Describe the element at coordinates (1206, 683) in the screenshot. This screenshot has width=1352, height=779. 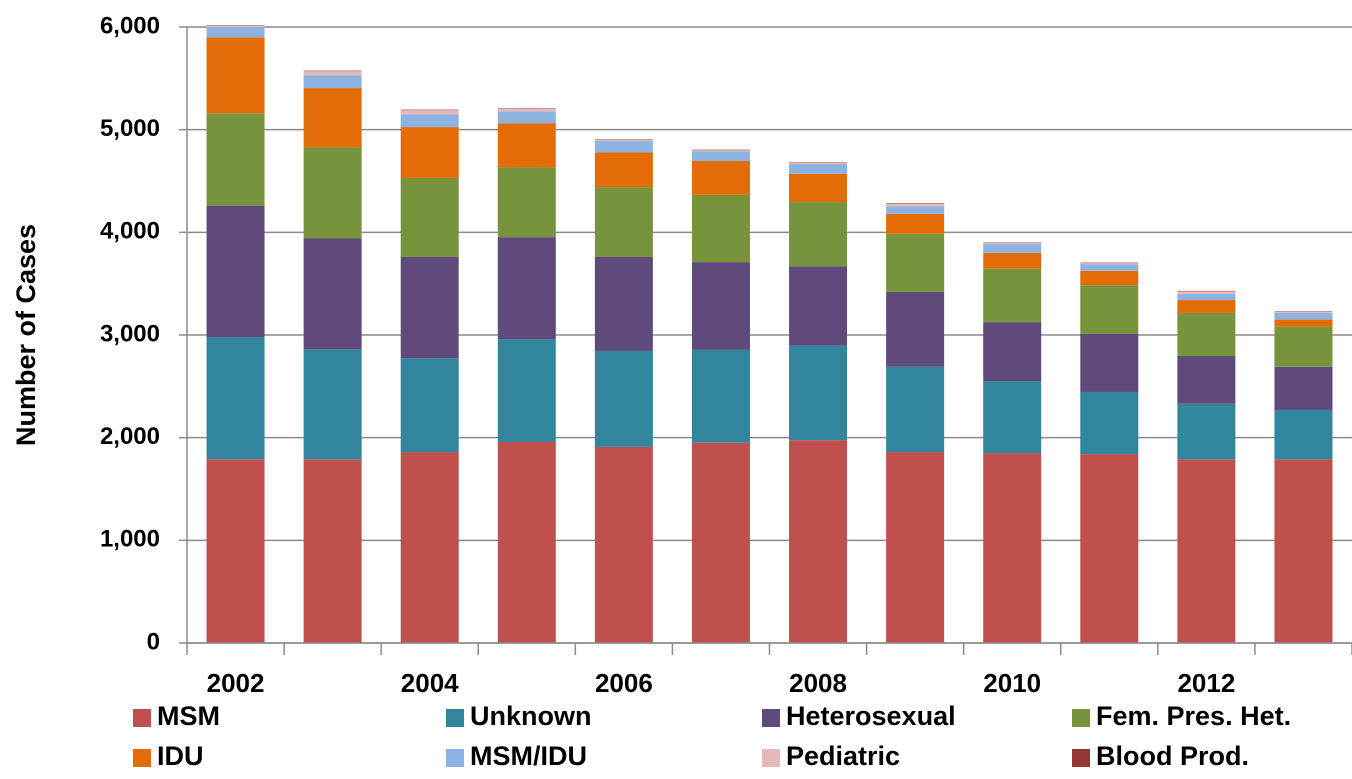
I see `x-tick-label: 2012` at that location.